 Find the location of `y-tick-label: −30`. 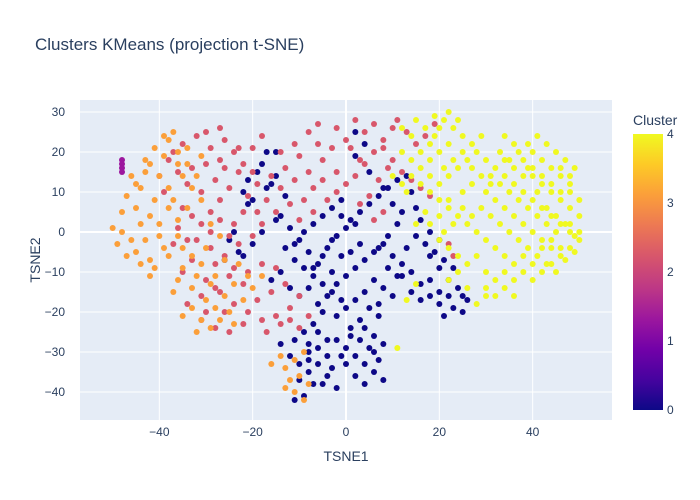

y-tick-label: −30 is located at coordinates (55, 352).